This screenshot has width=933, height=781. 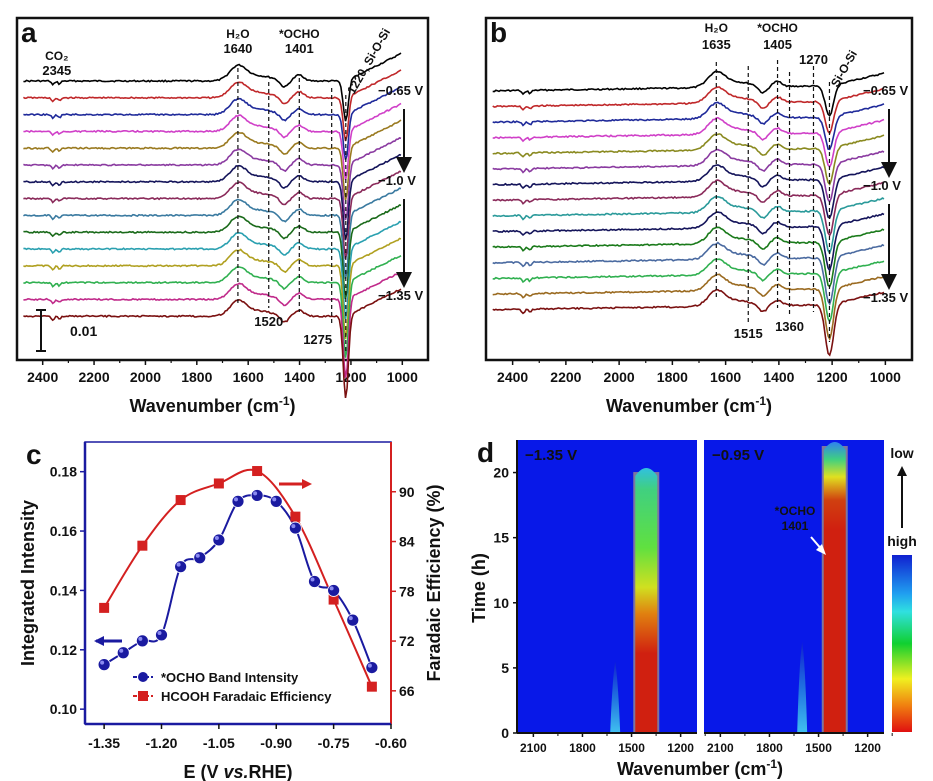 What do you see at coordinates (237, 771) in the screenshot?
I see `x-axis-label: E (V vs.RHE)` at bounding box center [237, 771].